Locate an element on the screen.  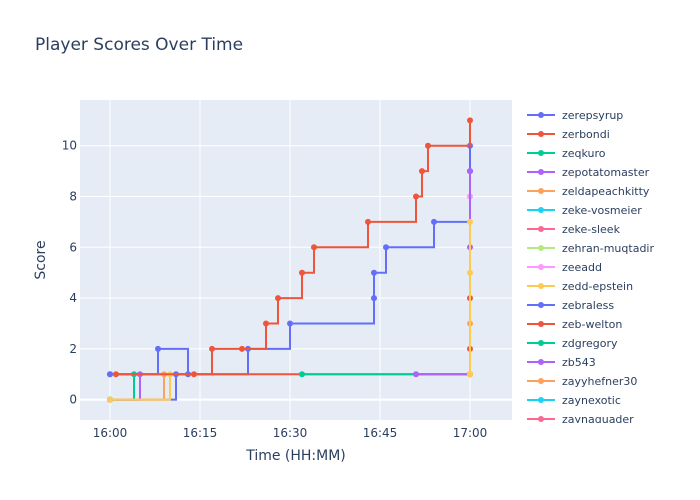
legend-item-zerbondi: zerbondi is located at coordinates (568, 134).